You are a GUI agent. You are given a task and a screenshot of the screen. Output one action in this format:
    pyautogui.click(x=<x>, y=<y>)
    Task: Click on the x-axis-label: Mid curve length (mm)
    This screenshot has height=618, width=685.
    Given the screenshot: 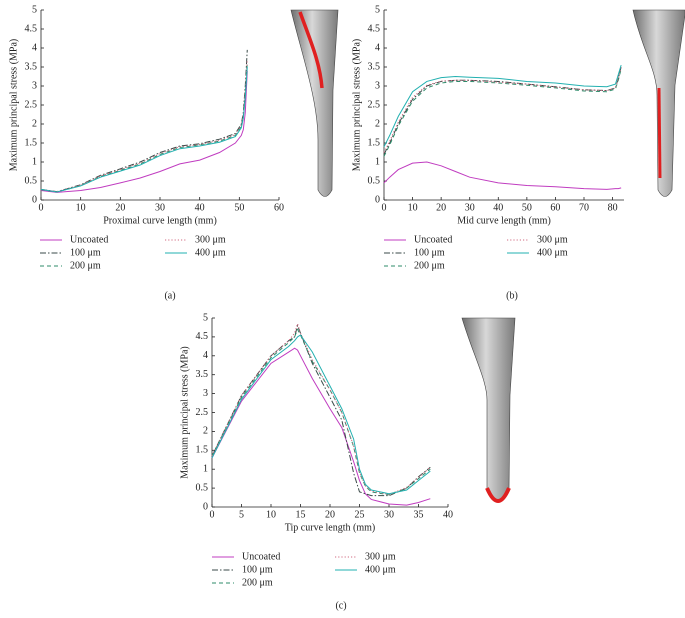 What is the action you would take?
    pyautogui.click(x=504, y=220)
    